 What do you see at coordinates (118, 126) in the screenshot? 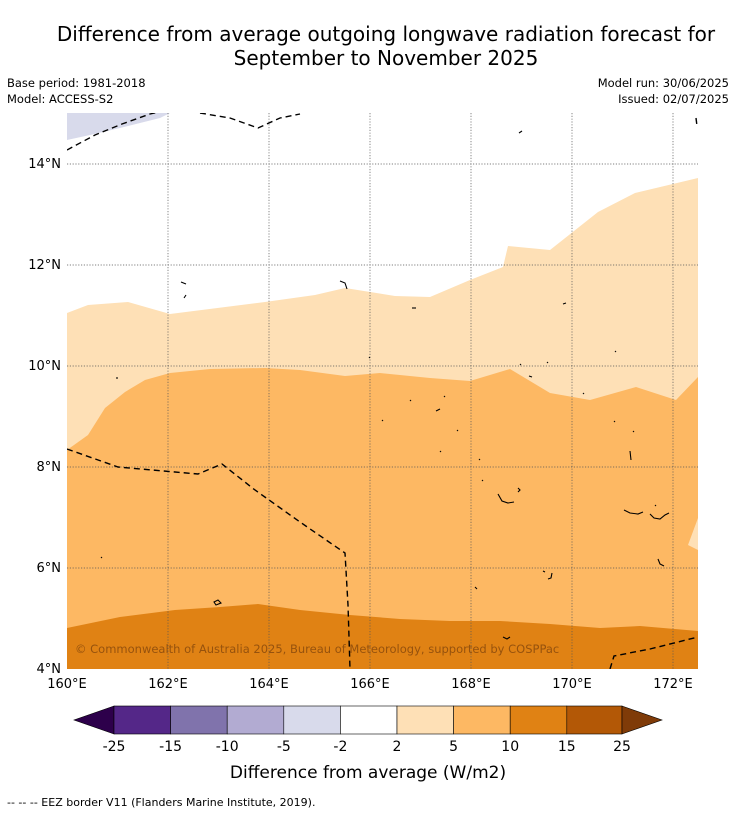
I see `band-negative-small` at bounding box center [118, 126].